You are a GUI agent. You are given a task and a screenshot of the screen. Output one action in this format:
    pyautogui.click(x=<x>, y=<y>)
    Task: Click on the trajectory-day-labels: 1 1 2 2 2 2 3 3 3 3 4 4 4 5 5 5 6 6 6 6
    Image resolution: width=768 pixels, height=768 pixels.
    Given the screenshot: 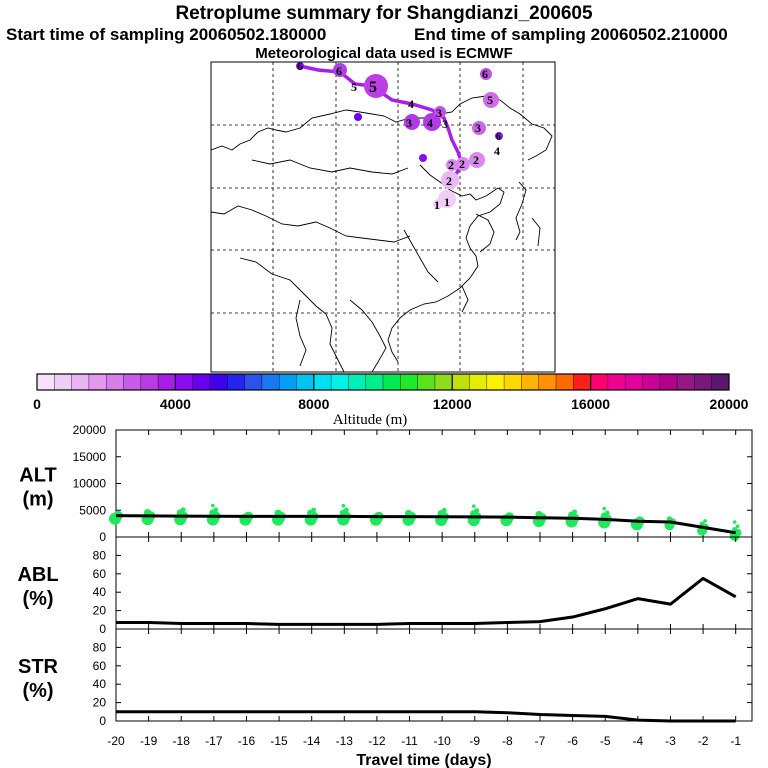 What is the action you would take?
    pyautogui.click(x=399, y=137)
    